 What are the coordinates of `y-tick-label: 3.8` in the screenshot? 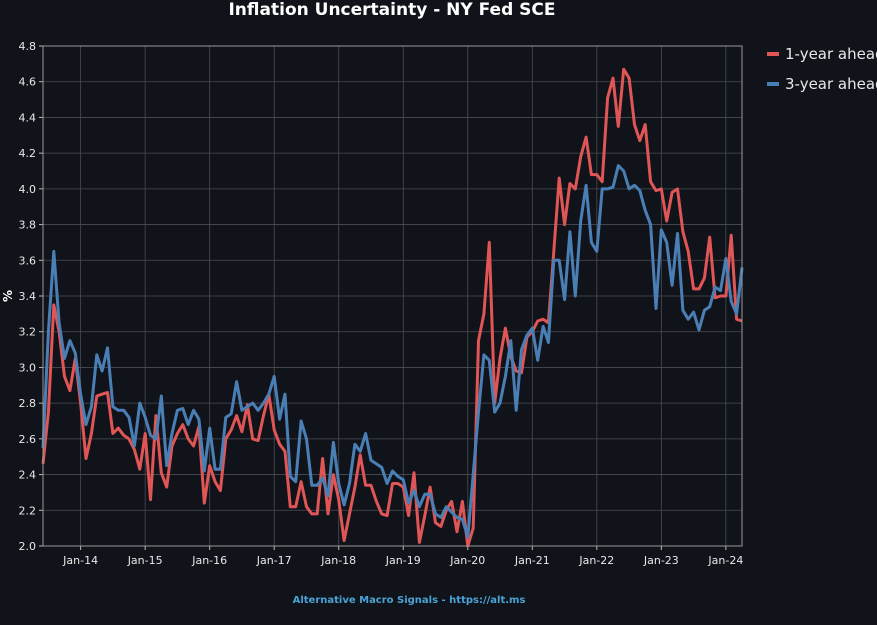 It's located at (28, 225).